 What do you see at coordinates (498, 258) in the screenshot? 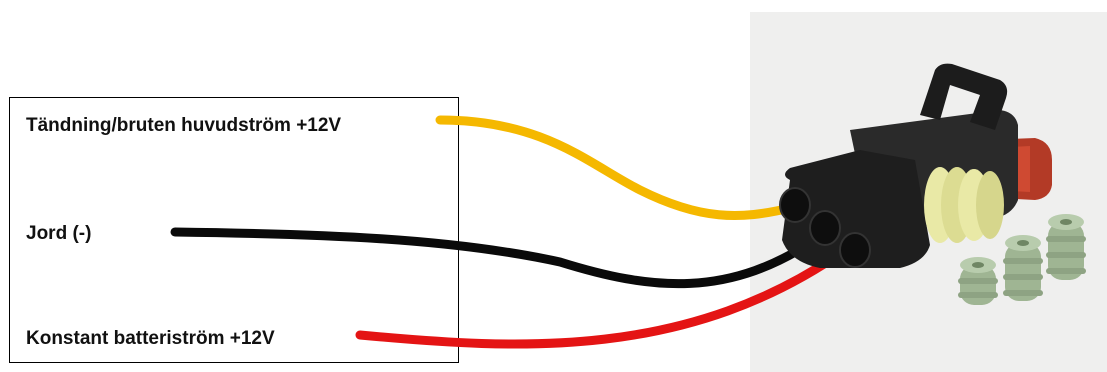
I see `ground-wire` at bounding box center [498, 258].